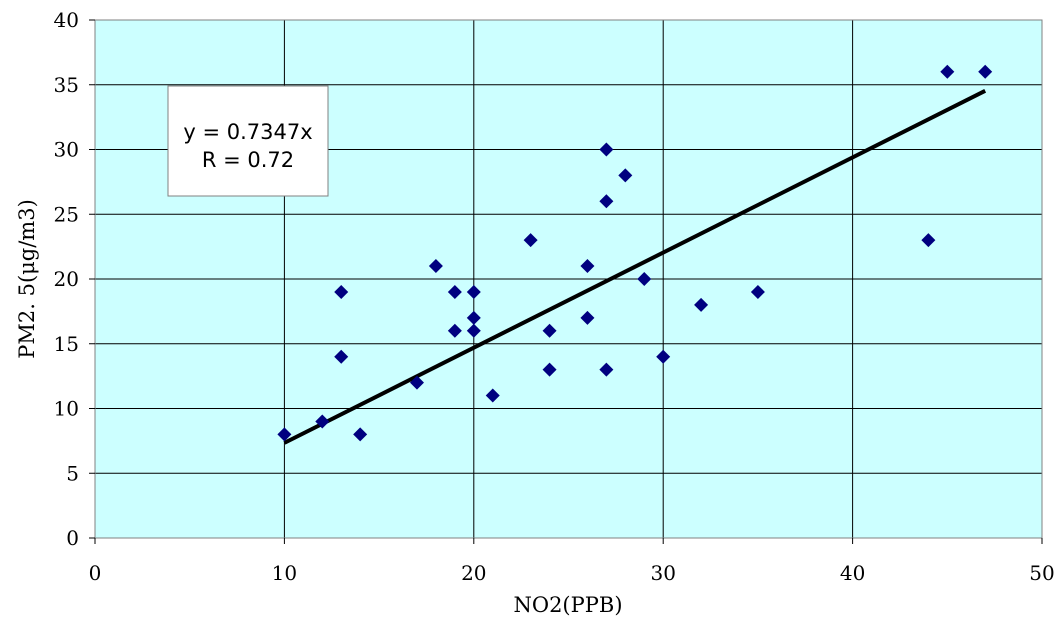 The height and width of the screenshot is (621, 1060). What do you see at coordinates (72, 473) in the screenshot?
I see `y-tick-label: 5` at bounding box center [72, 473].